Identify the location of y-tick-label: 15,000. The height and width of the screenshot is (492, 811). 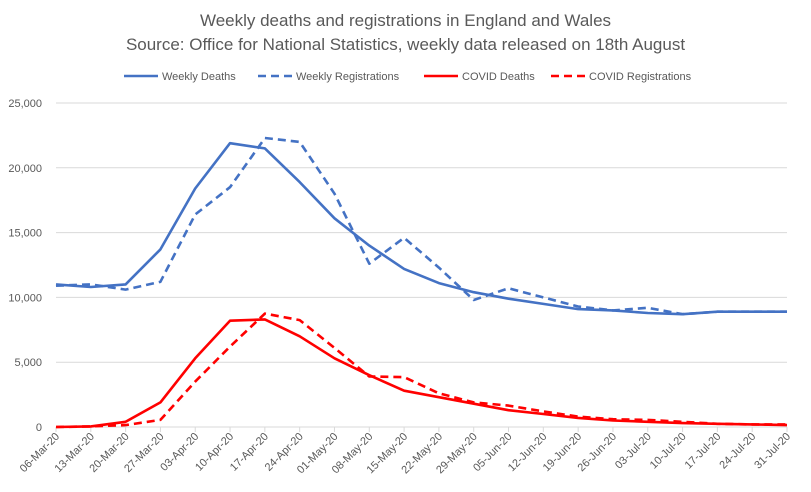
(25, 234).